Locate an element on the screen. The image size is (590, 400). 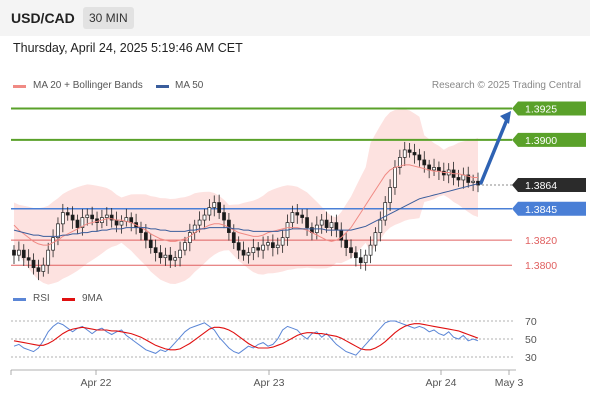
rsi-swatch is located at coordinates (19, 299).